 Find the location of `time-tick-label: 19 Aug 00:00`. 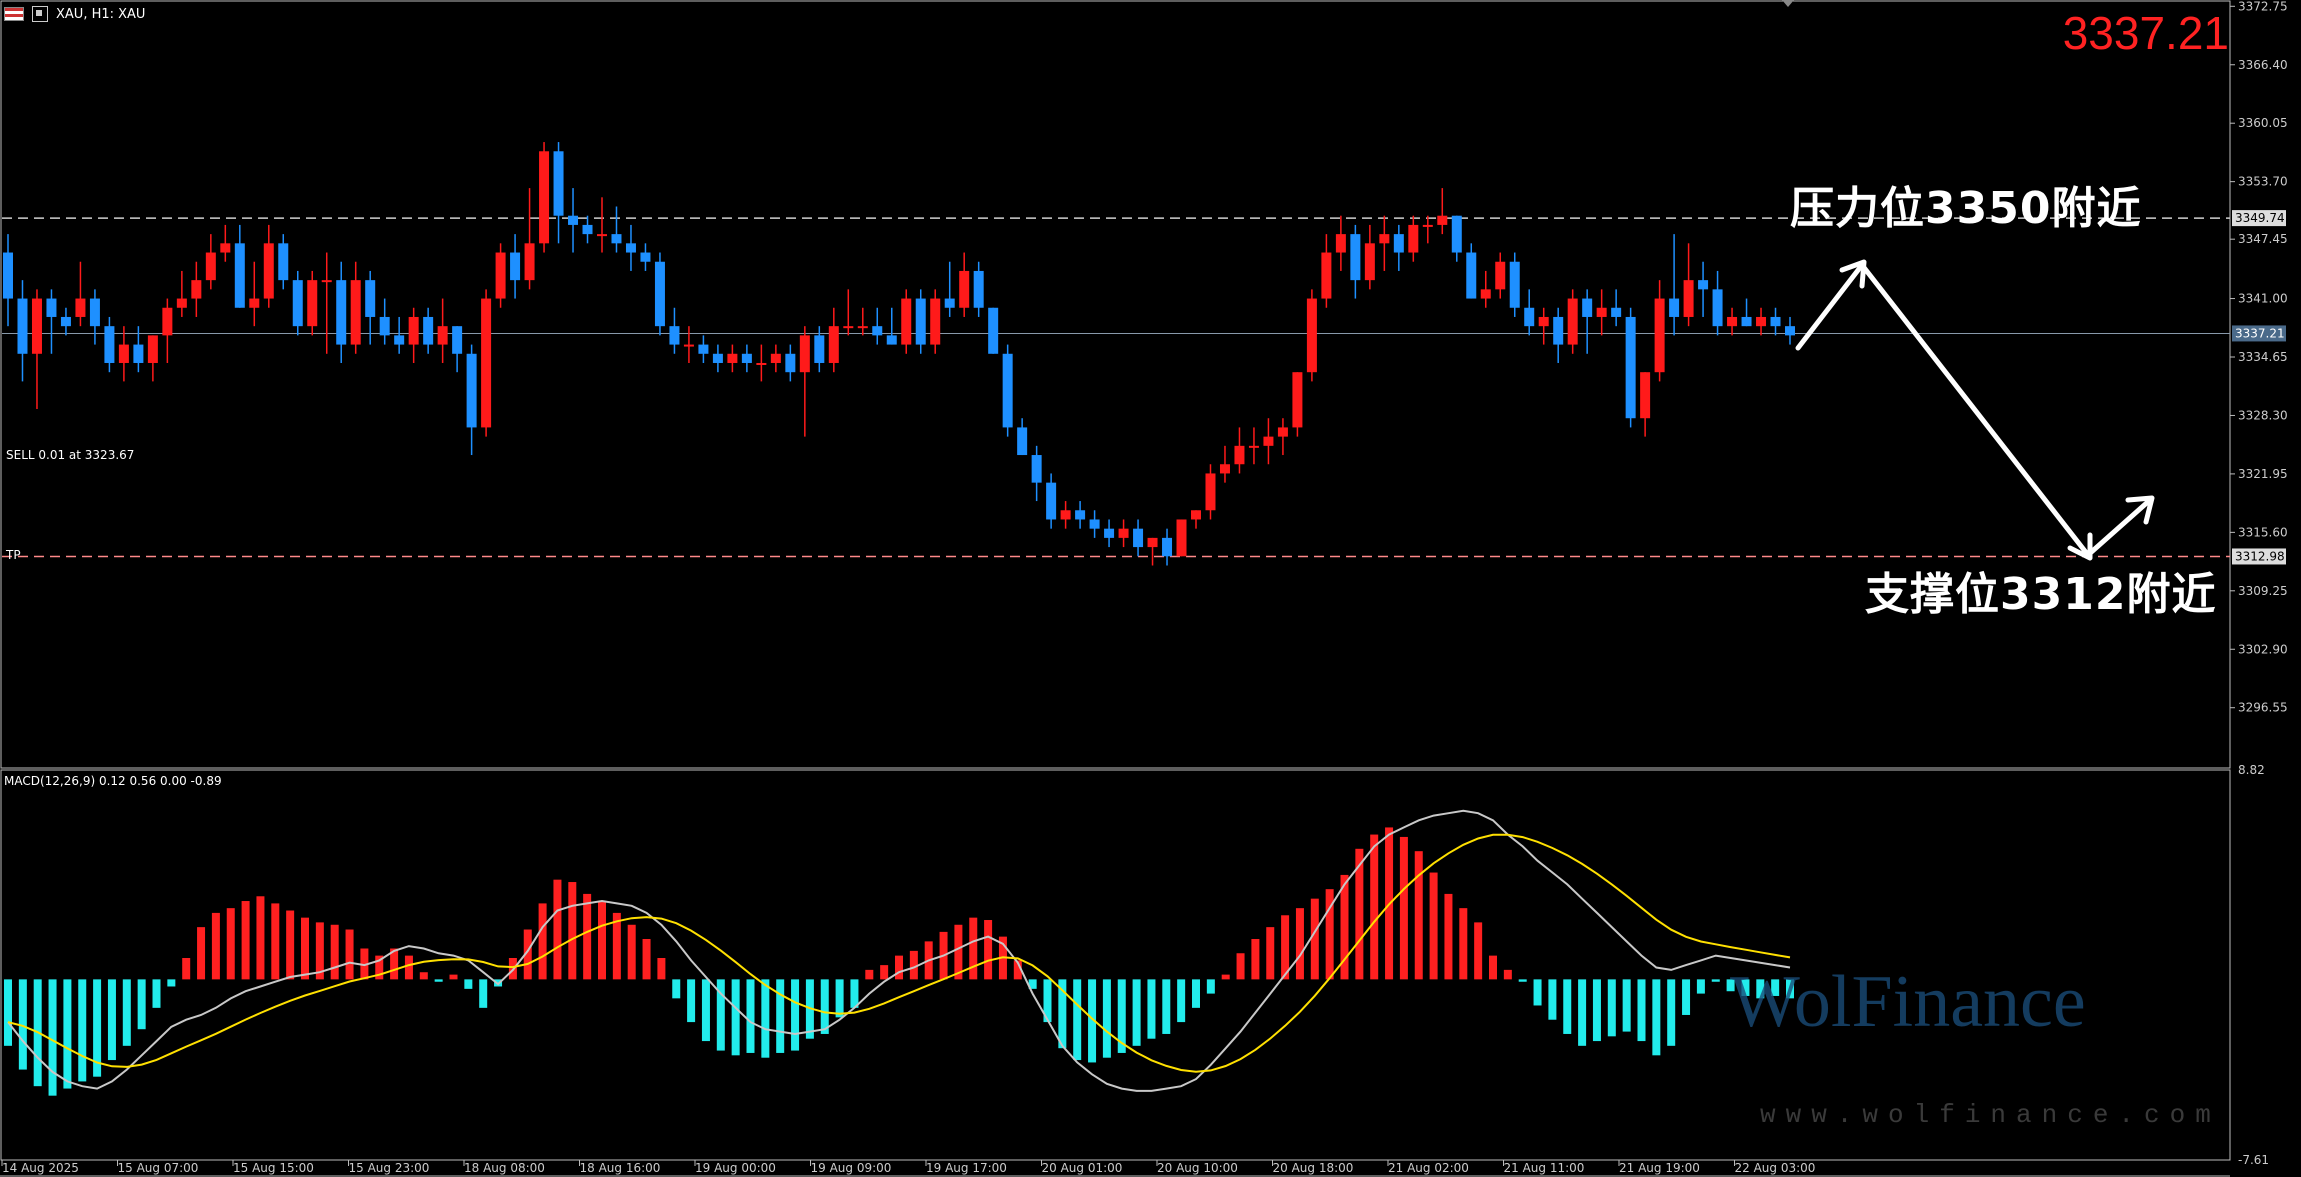

time-tick-label: 19 Aug 00:00 is located at coordinates (735, 1168).